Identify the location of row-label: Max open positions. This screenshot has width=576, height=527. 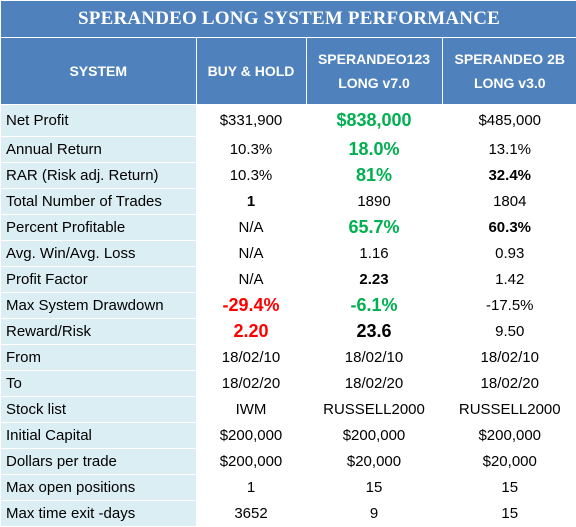
(98, 488).